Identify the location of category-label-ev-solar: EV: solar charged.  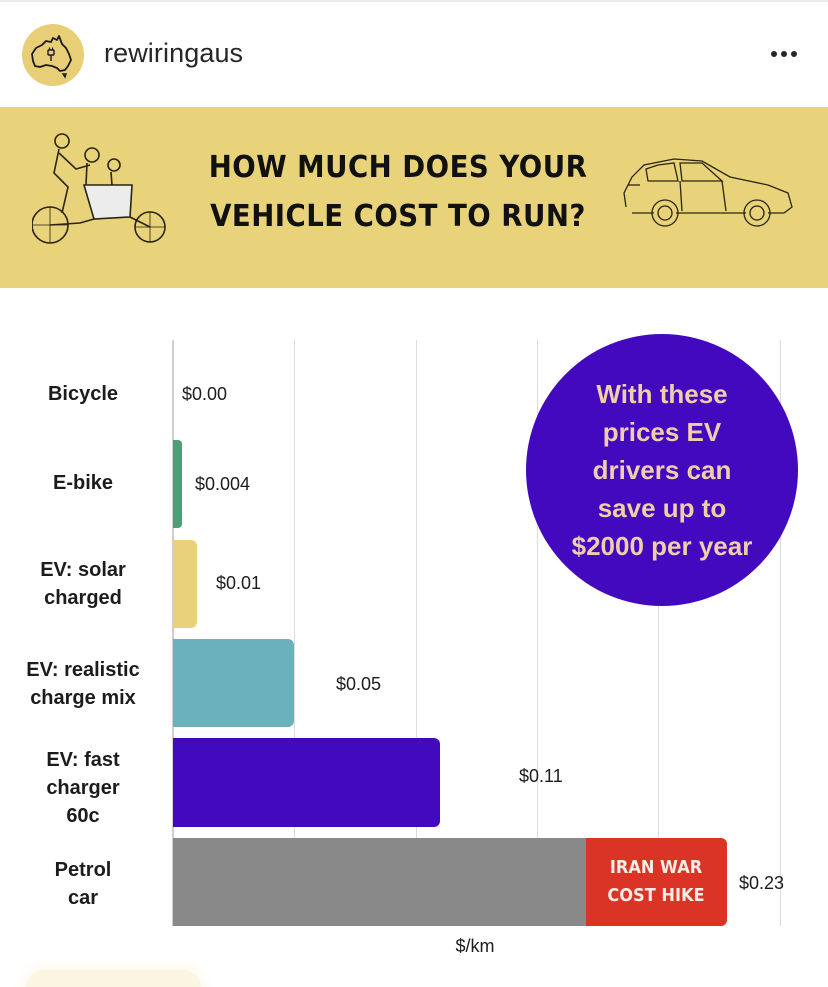
(83, 584).